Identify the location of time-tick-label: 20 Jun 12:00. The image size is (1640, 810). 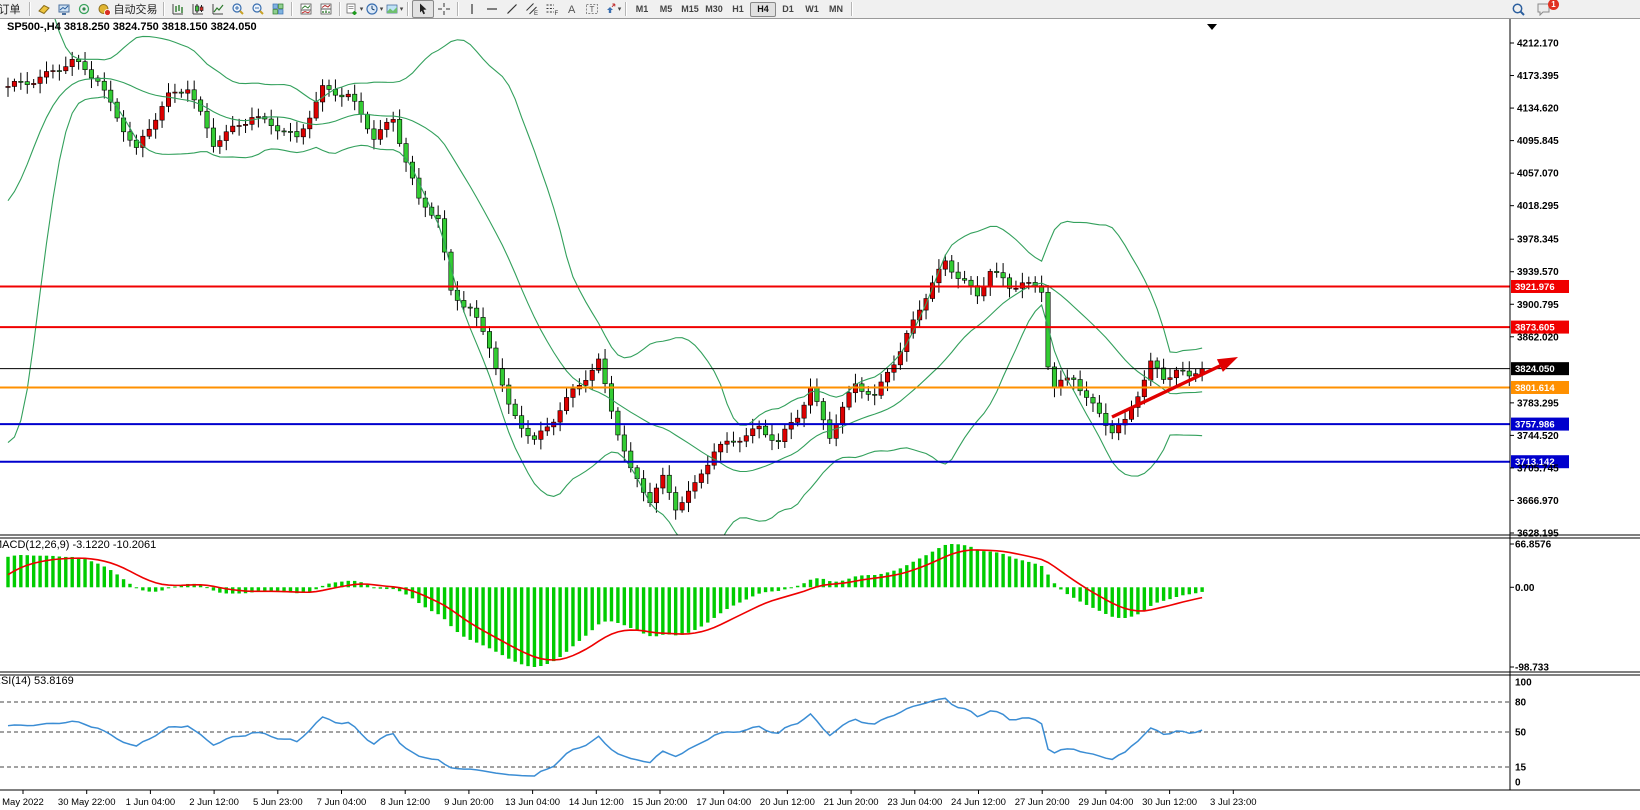
(787, 802).